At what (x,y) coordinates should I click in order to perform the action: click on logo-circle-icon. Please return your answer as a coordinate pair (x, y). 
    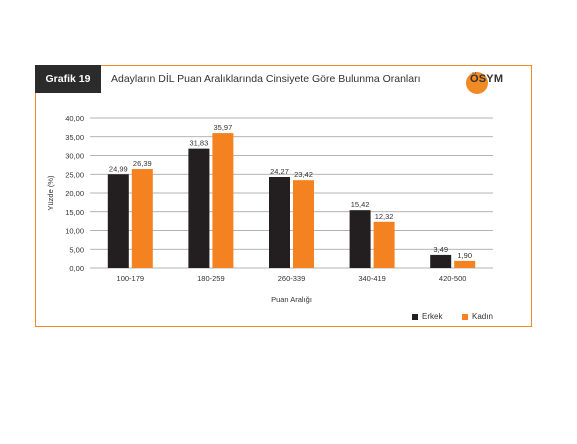
    Looking at the image, I should click on (477, 83).